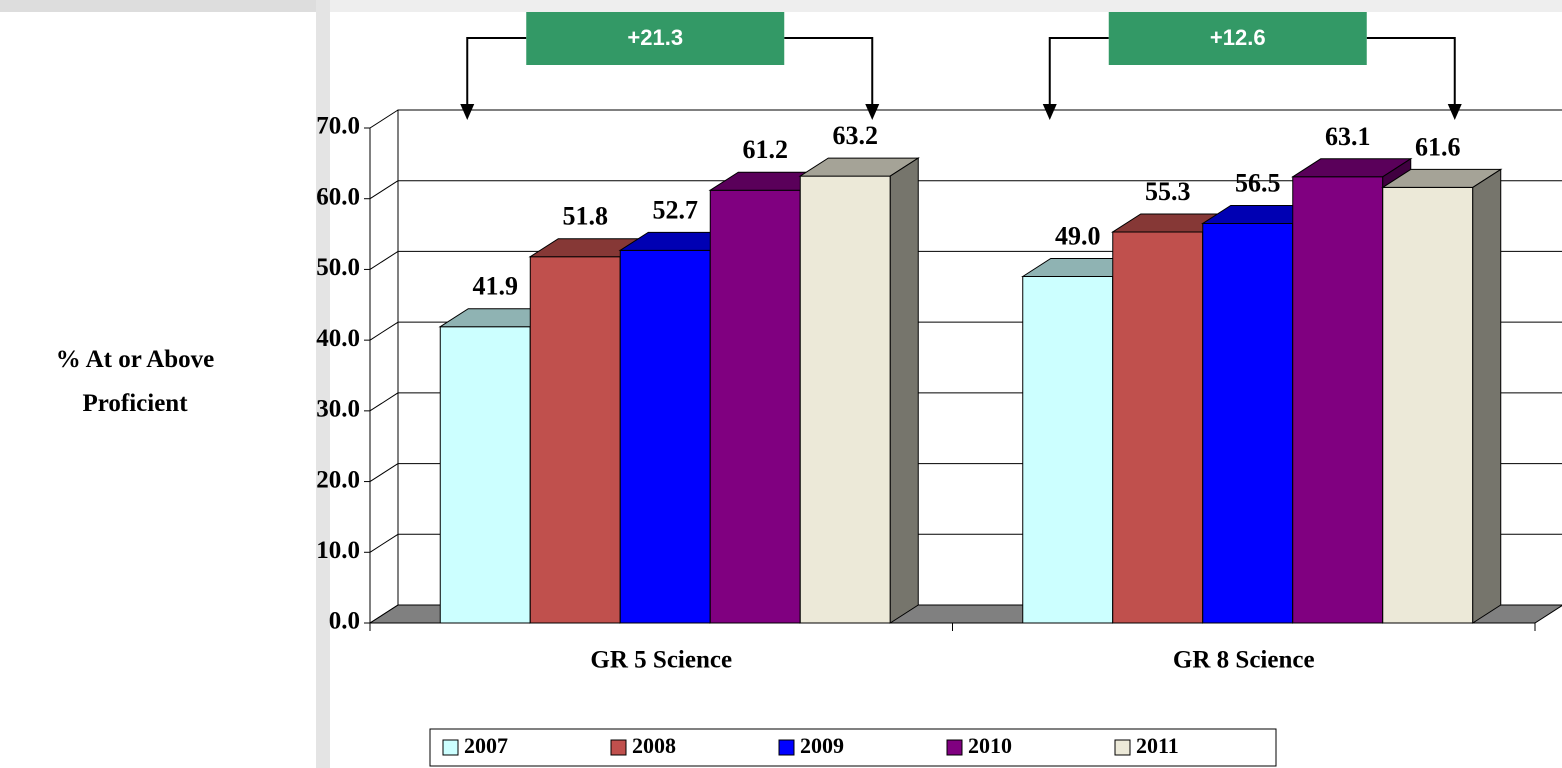 The image size is (1562, 768). I want to click on y-tick-label: 10.0, so click(338, 550).